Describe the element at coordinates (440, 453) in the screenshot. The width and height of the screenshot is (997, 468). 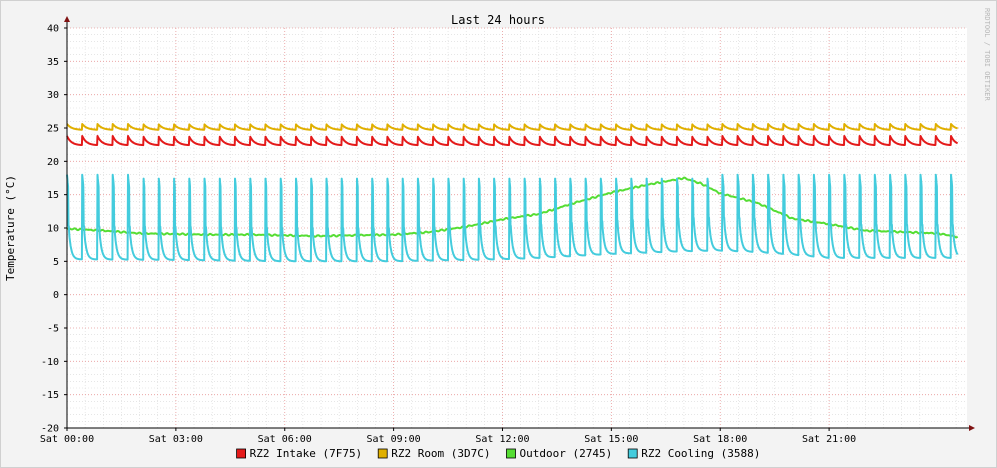
I see `legend-label: RZ2 Room (3D7C)` at that location.